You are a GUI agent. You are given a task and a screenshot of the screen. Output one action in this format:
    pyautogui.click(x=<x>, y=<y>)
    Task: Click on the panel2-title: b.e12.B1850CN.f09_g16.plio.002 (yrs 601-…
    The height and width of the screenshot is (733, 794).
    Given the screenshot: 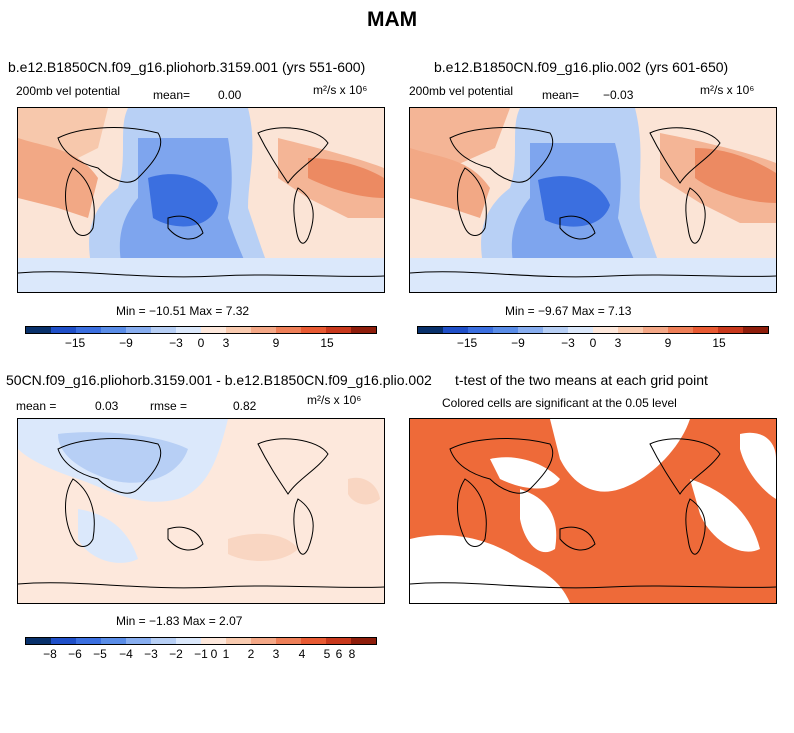 What is the action you would take?
    pyautogui.click(x=581, y=67)
    